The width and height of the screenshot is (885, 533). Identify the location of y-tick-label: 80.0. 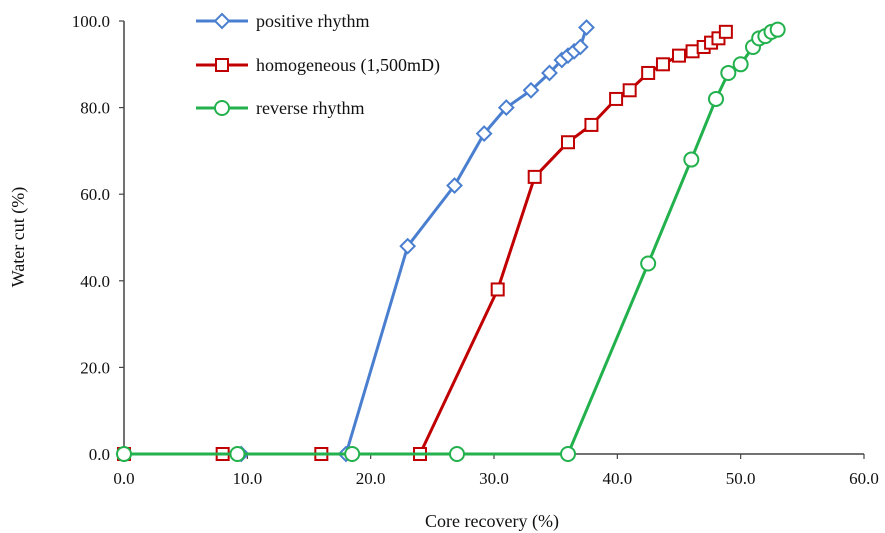
(95, 108).